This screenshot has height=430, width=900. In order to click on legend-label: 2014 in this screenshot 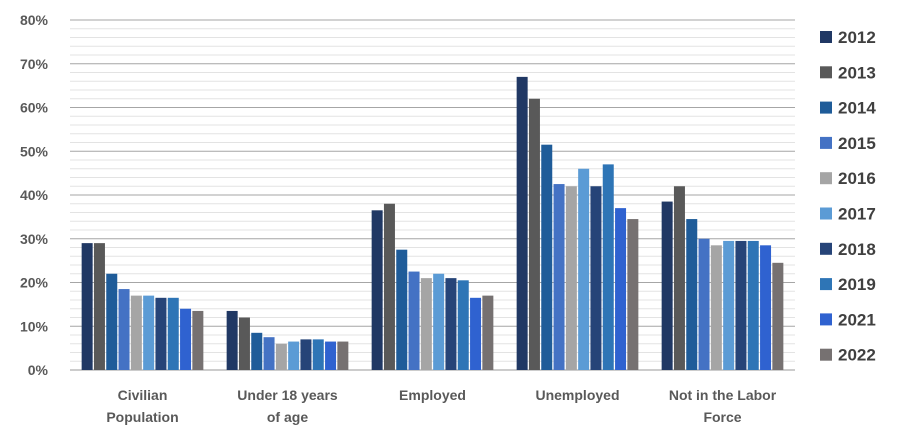, I will do `click(857, 108)`.